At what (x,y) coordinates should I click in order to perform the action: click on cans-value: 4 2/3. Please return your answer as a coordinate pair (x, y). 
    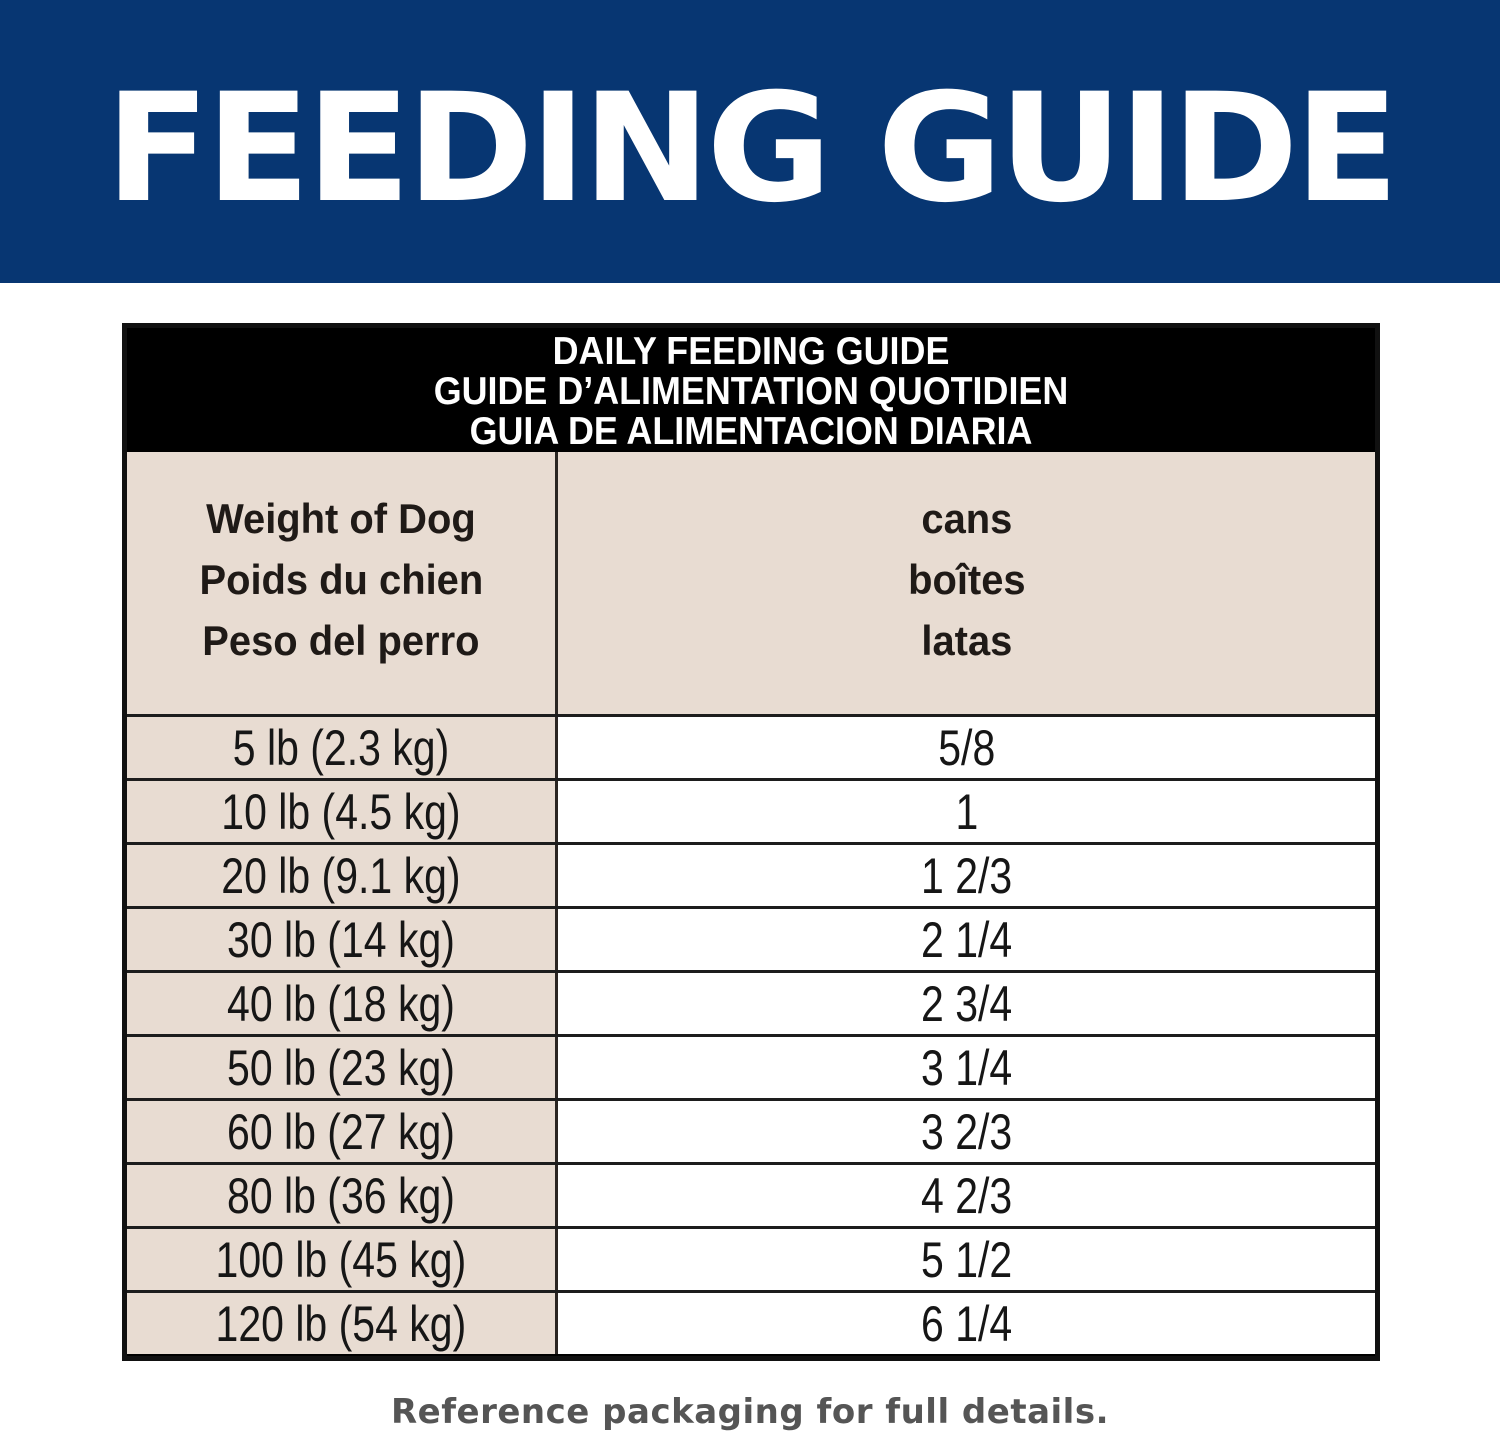
    Looking at the image, I should click on (966, 1195).